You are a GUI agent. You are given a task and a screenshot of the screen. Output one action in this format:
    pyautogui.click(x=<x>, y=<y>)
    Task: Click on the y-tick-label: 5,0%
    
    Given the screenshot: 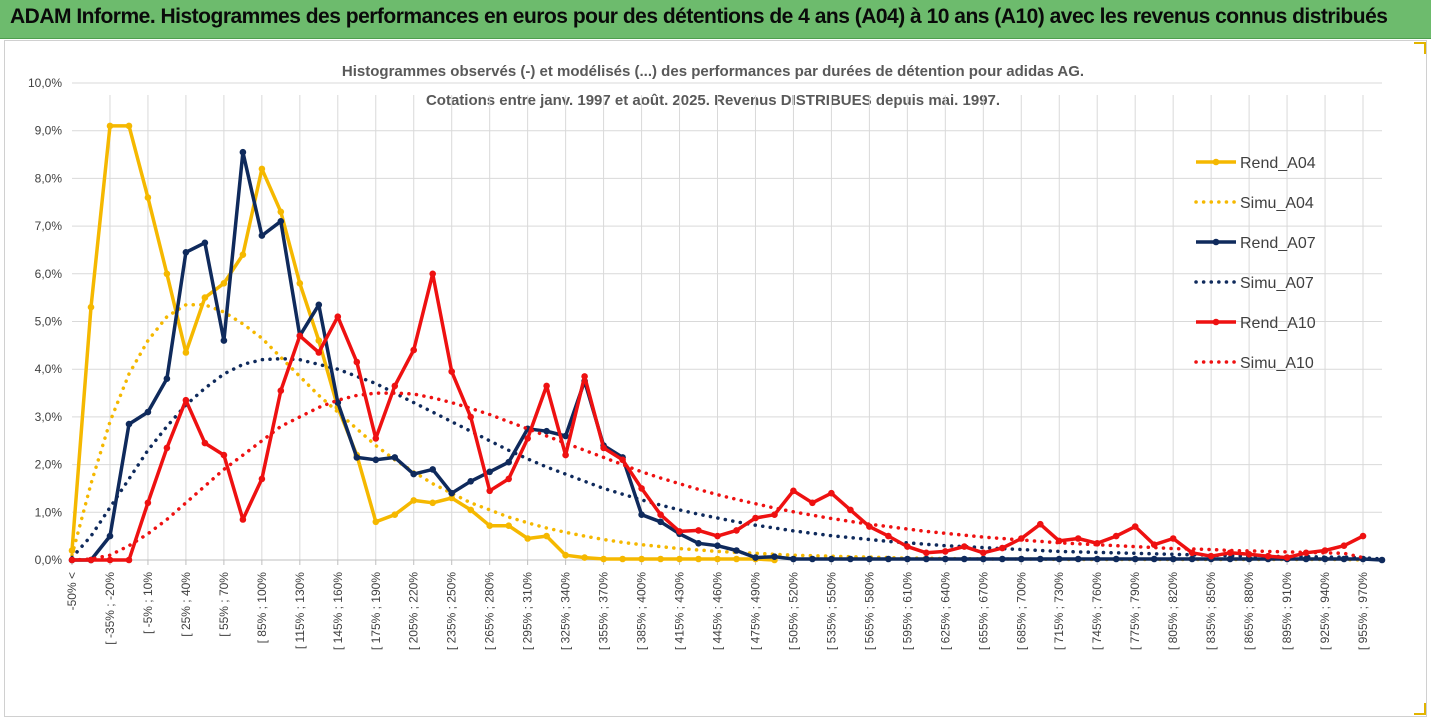 What is the action you would take?
    pyautogui.click(x=49, y=322)
    